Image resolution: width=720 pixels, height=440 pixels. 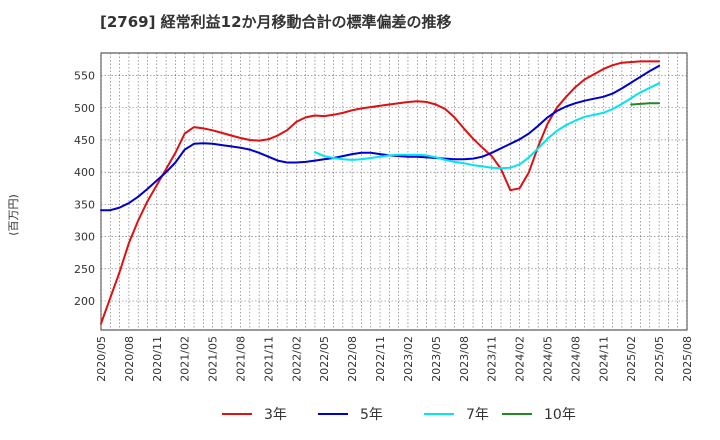 What do you see at coordinates (157, 359) in the screenshot?
I see `x-tick-label: 2020/11` at bounding box center [157, 359].